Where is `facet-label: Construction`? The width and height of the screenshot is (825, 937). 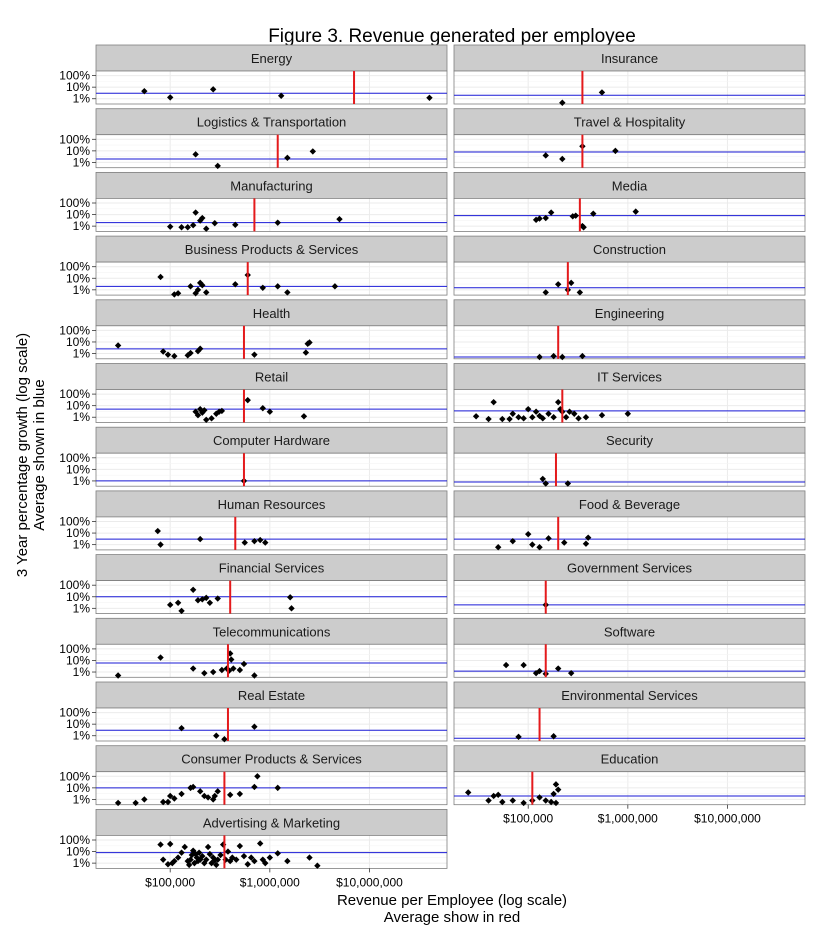
facet-label: Construction is located at coordinates (629, 249).